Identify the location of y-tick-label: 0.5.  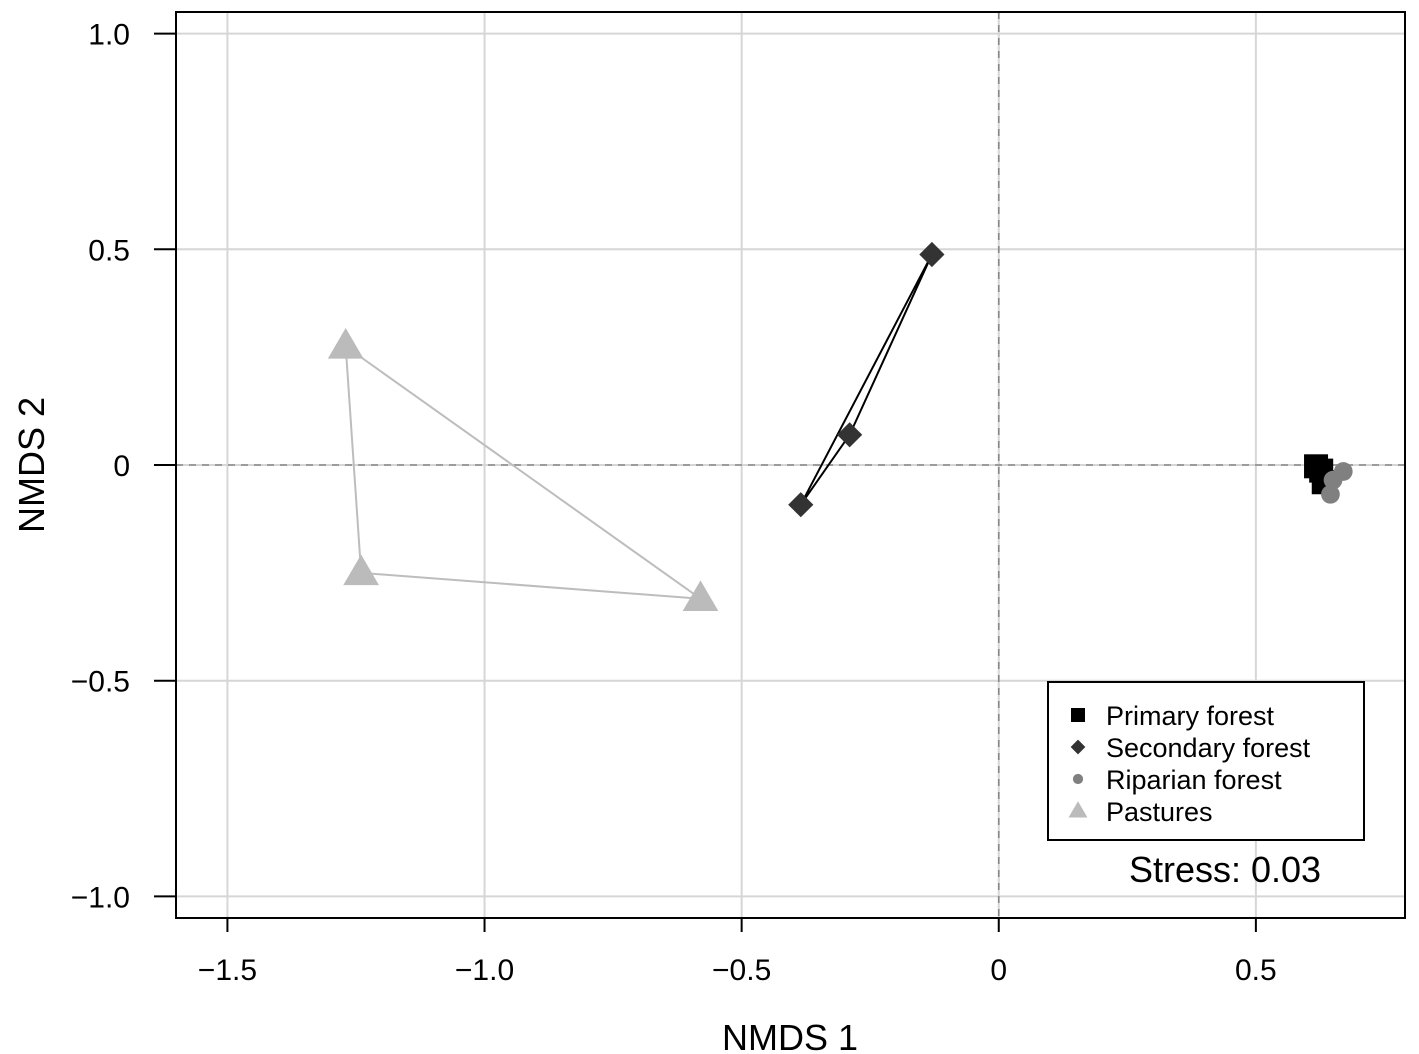
(109, 250).